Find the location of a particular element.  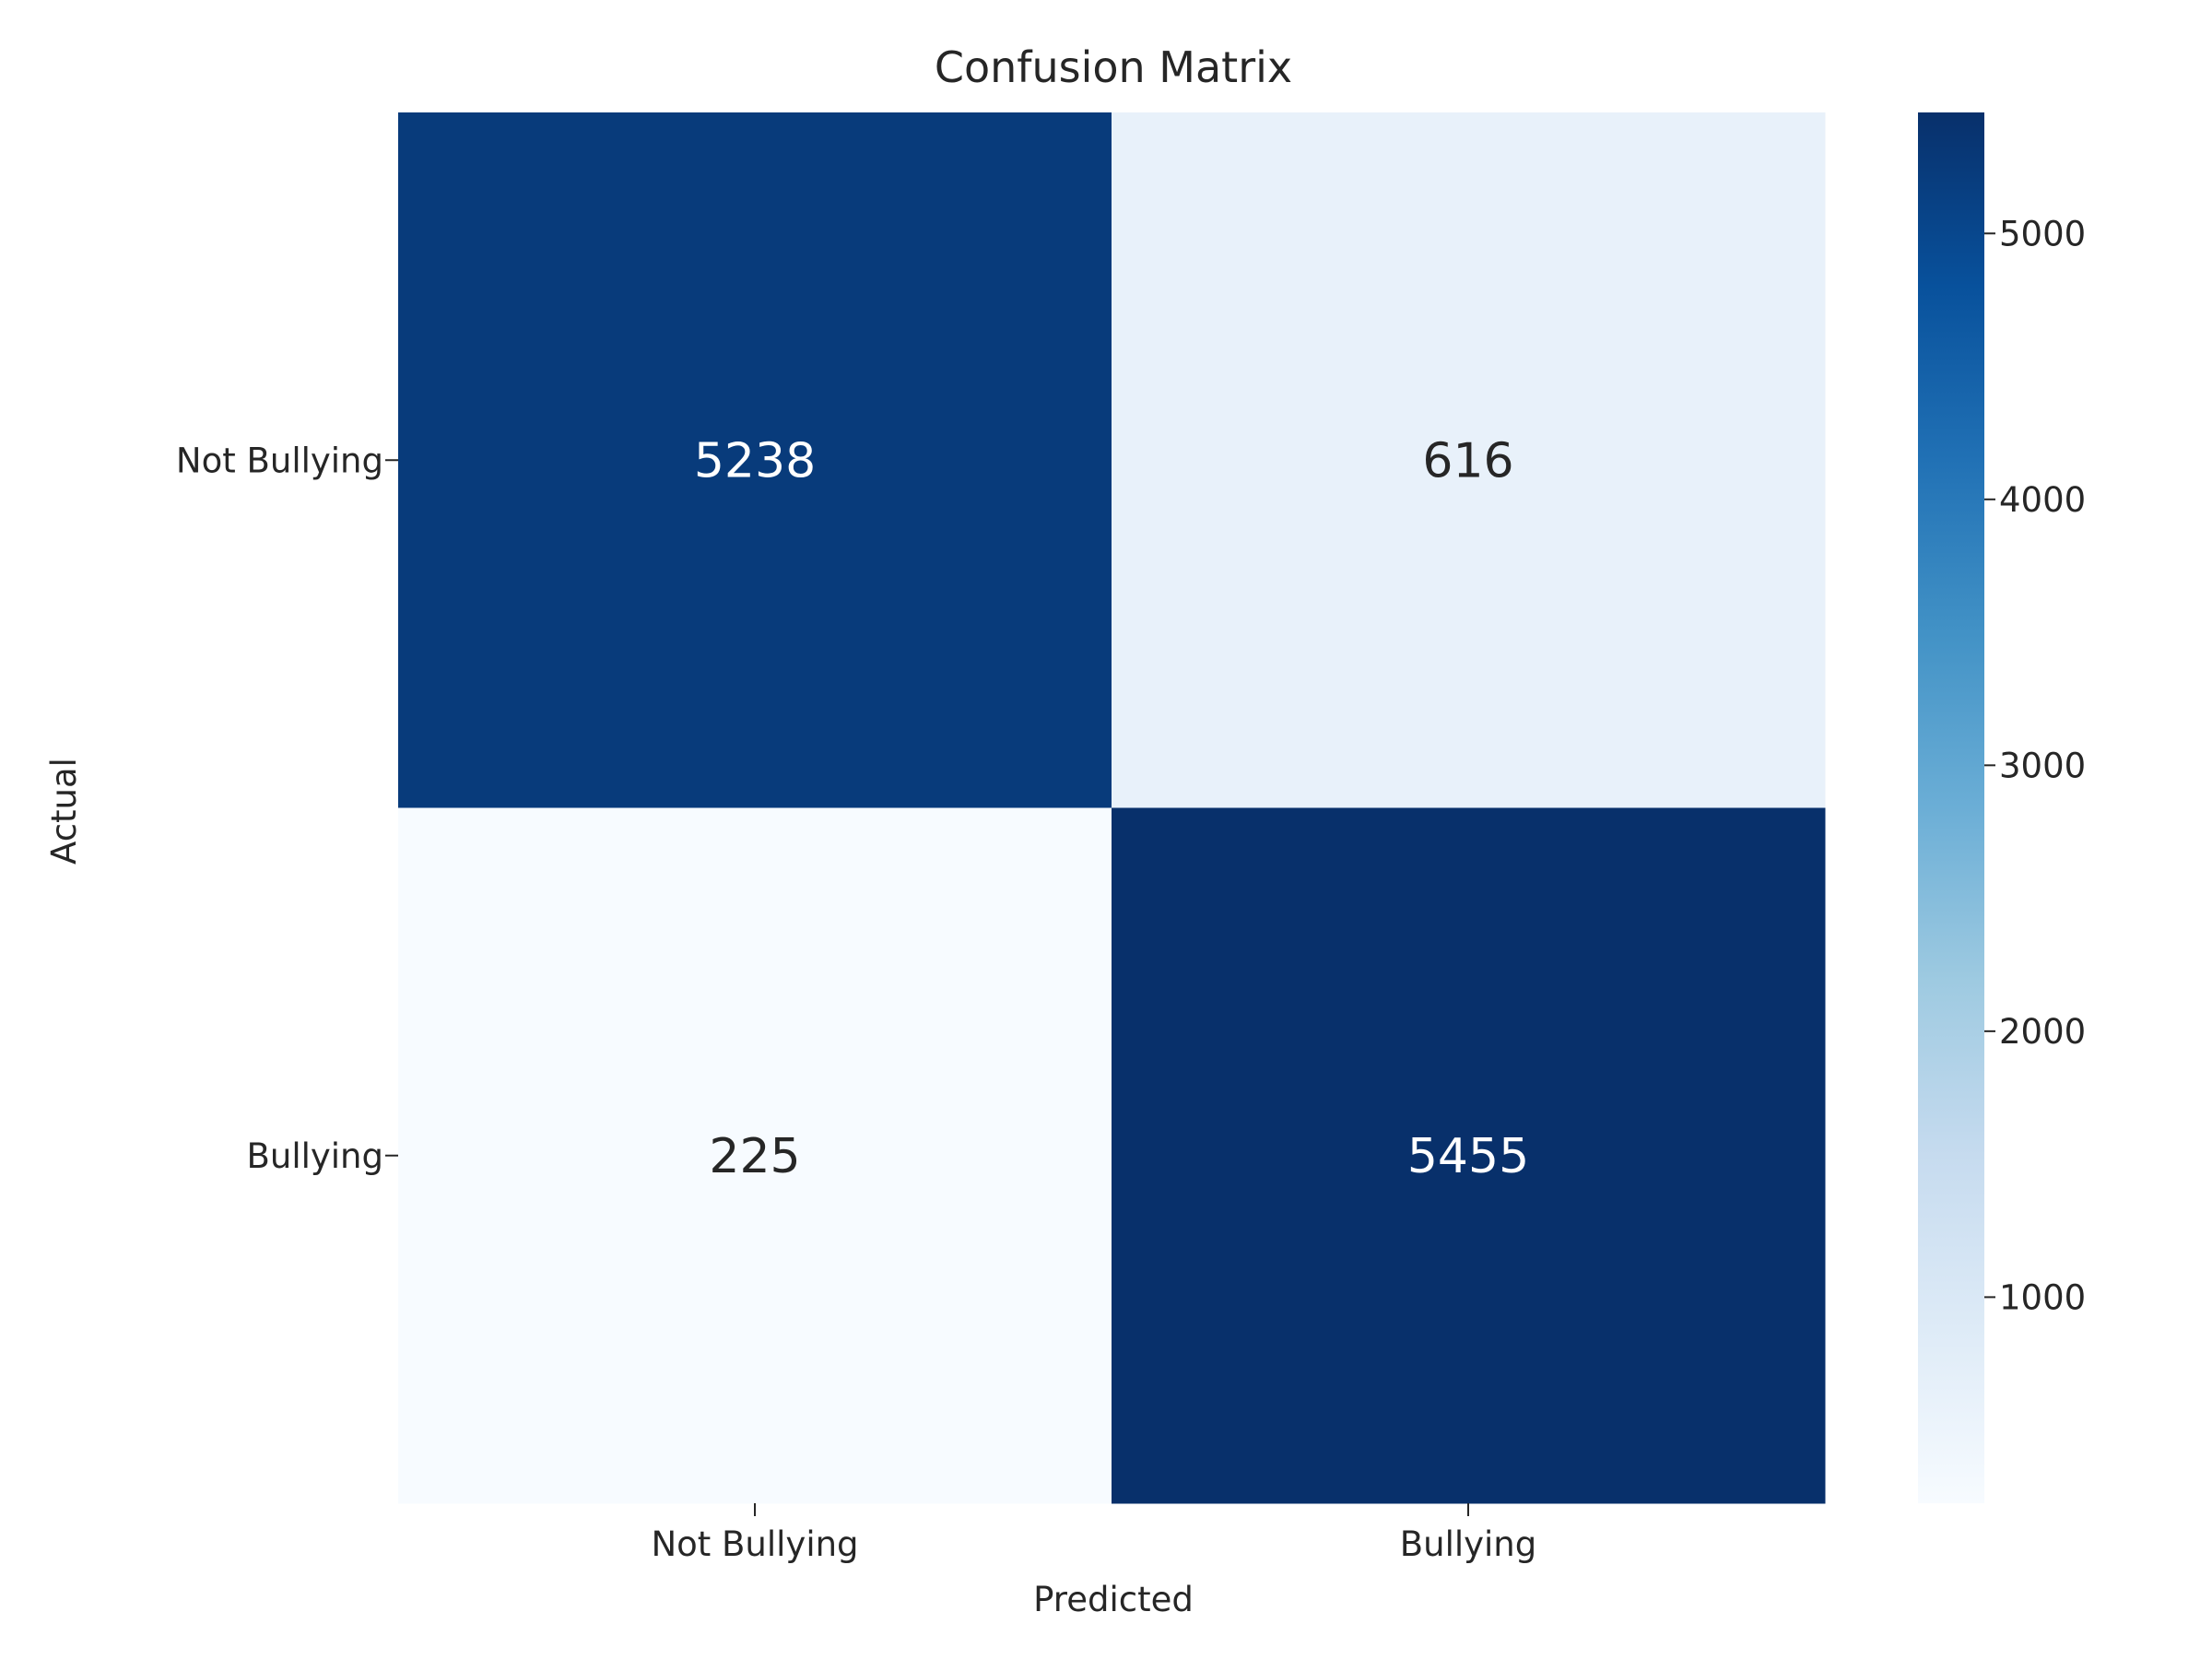

cell-value-label: 616 is located at coordinates (1467, 460).